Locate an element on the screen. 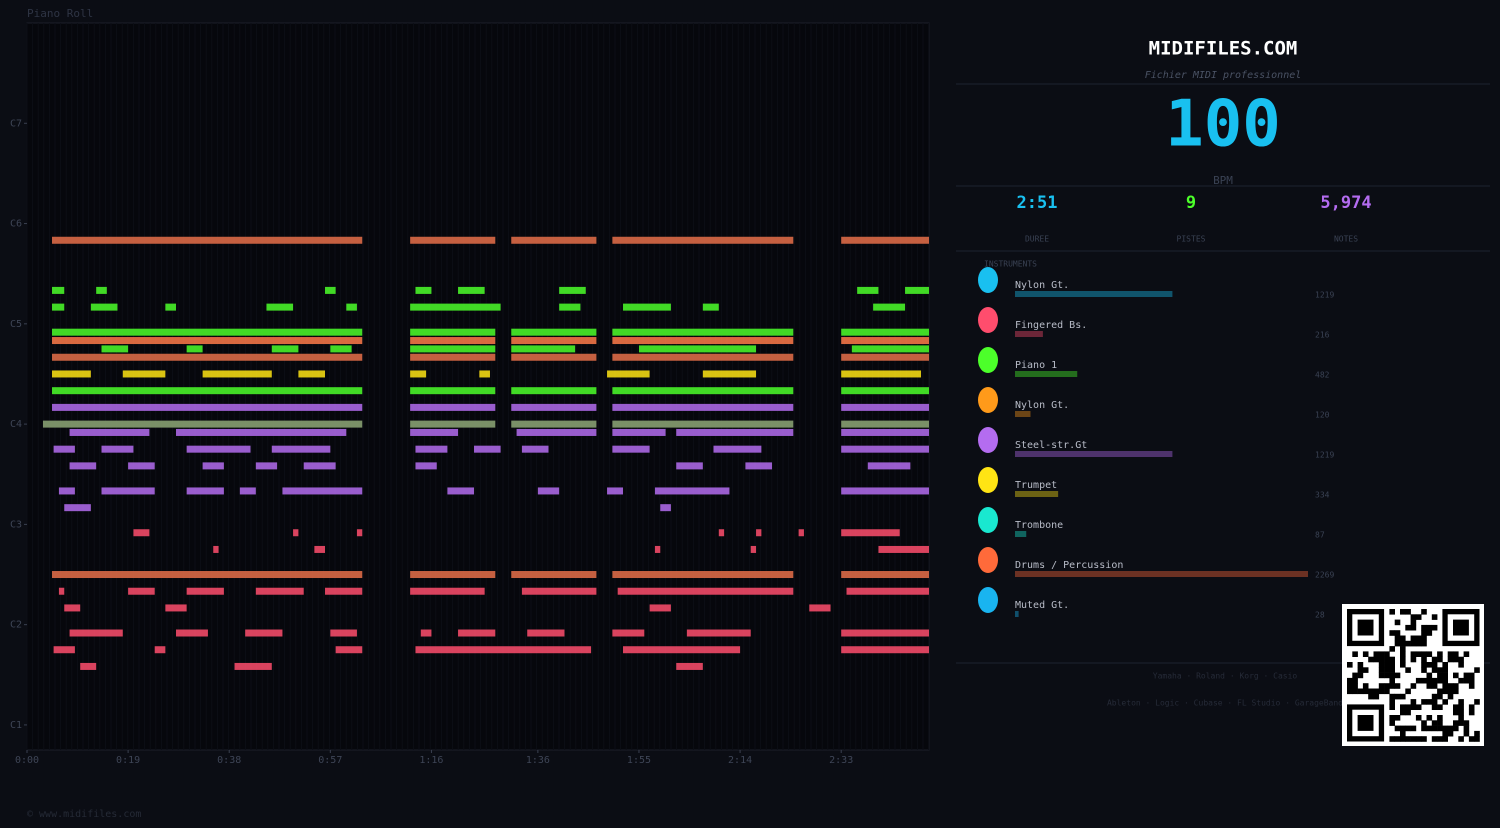 Image resolution: width=1500 pixels, height=828 pixels. instrument-name: Piano 1 is located at coordinates (1036, 365).